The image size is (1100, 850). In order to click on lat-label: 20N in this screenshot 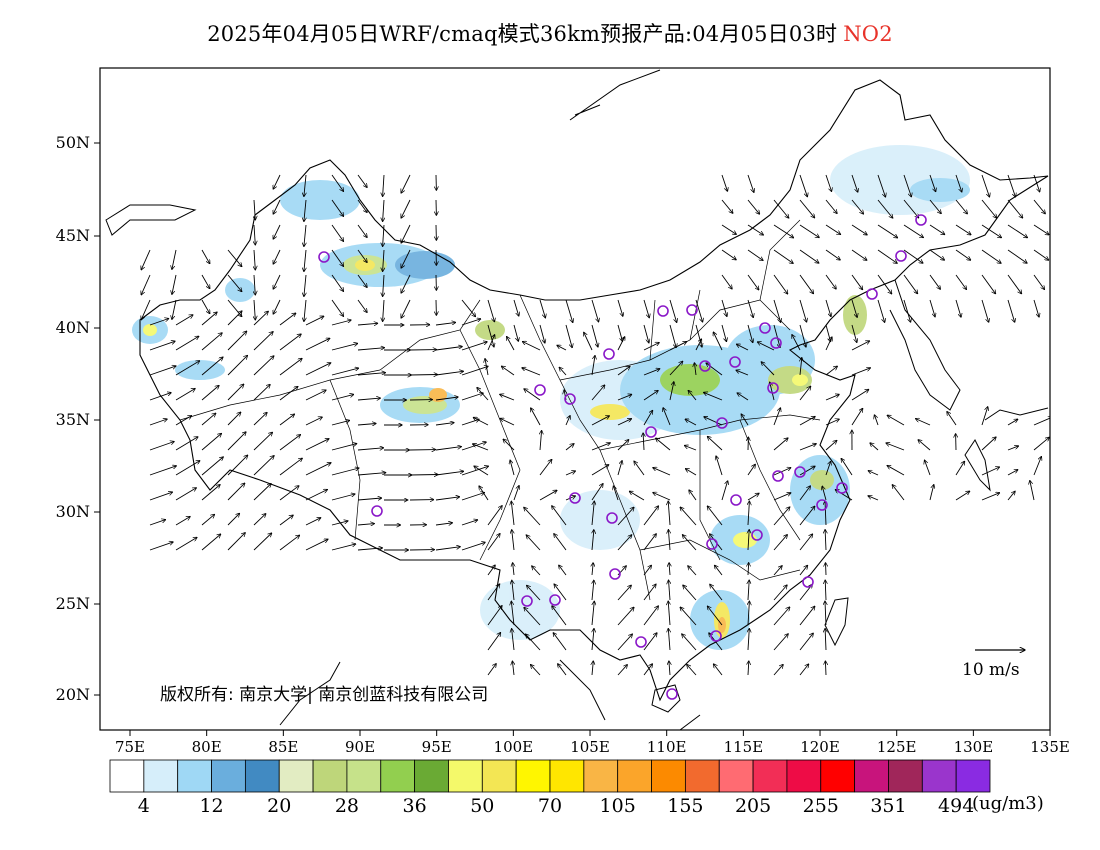, I will do `click(73, 694)`.